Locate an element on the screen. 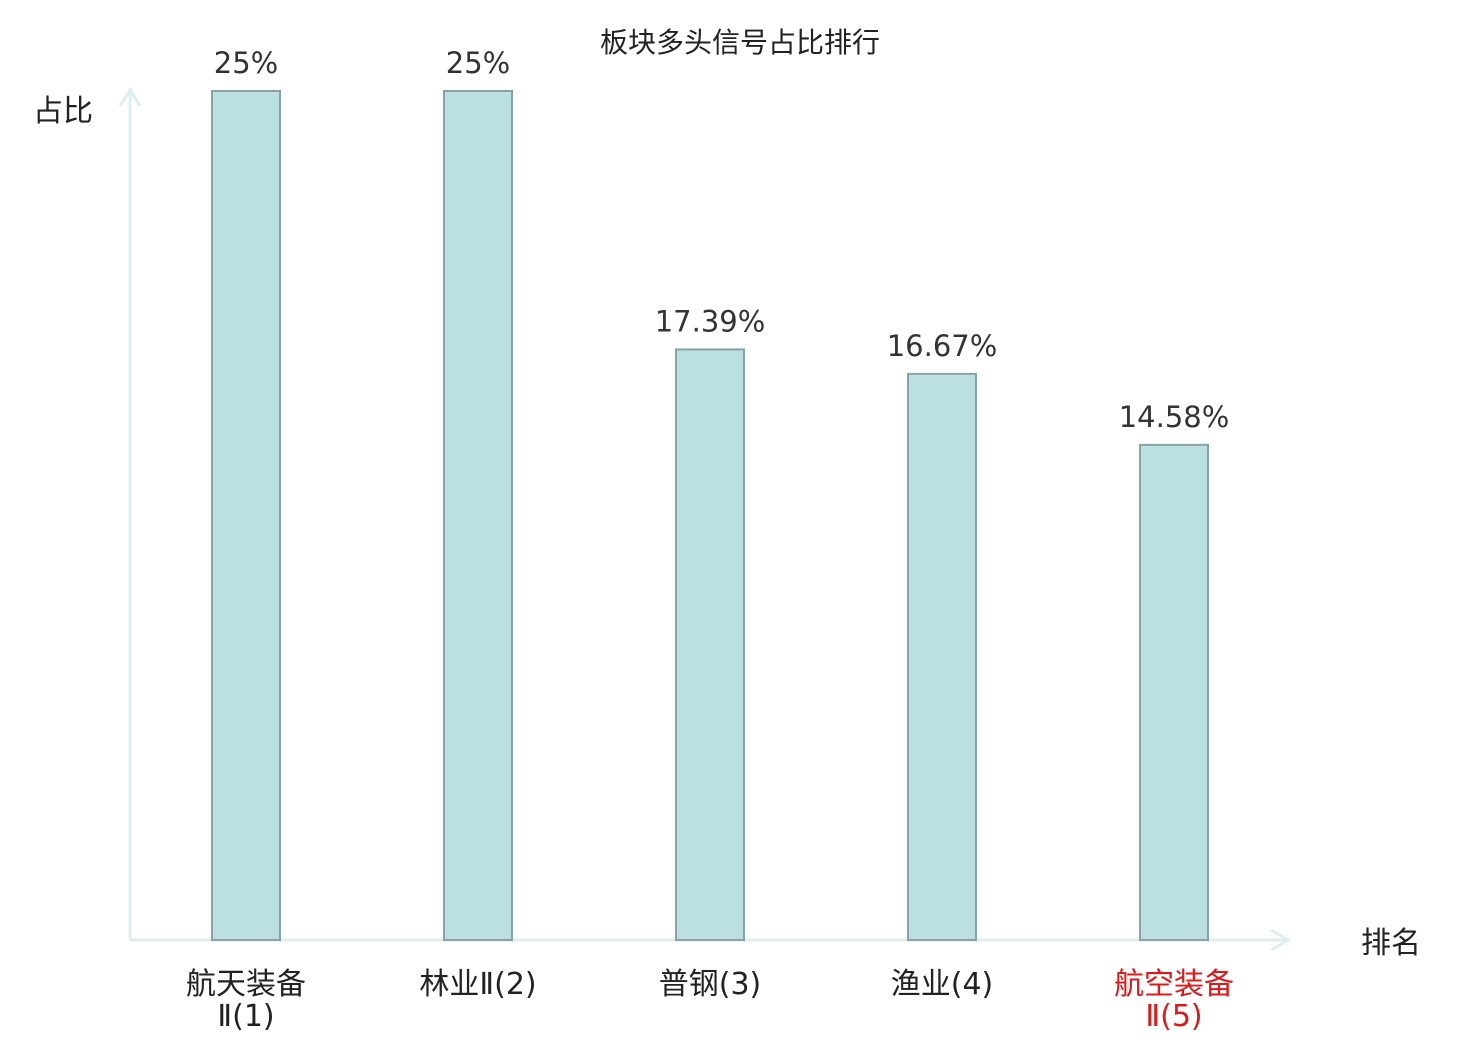 This screenshot has height=1040, width=1480. category-label-line: 普钢(3) is located at coordinates (710, 984).